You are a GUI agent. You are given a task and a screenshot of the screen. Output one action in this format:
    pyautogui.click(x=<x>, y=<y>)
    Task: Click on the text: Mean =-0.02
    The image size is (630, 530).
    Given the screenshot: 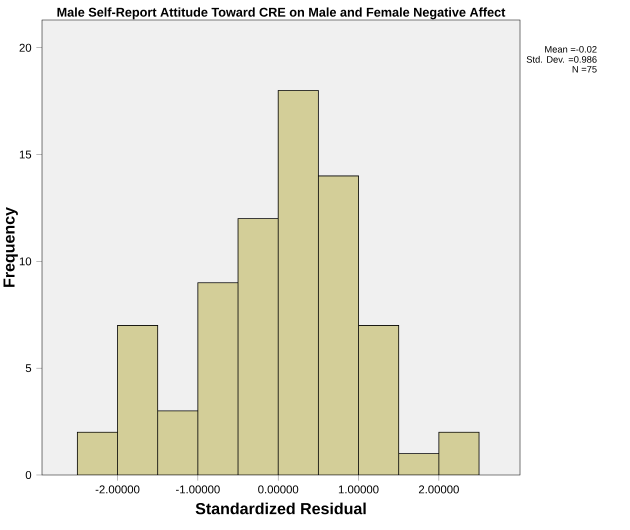 What is the action you would take?
    pyautogui.click(x=571, y=49)
    